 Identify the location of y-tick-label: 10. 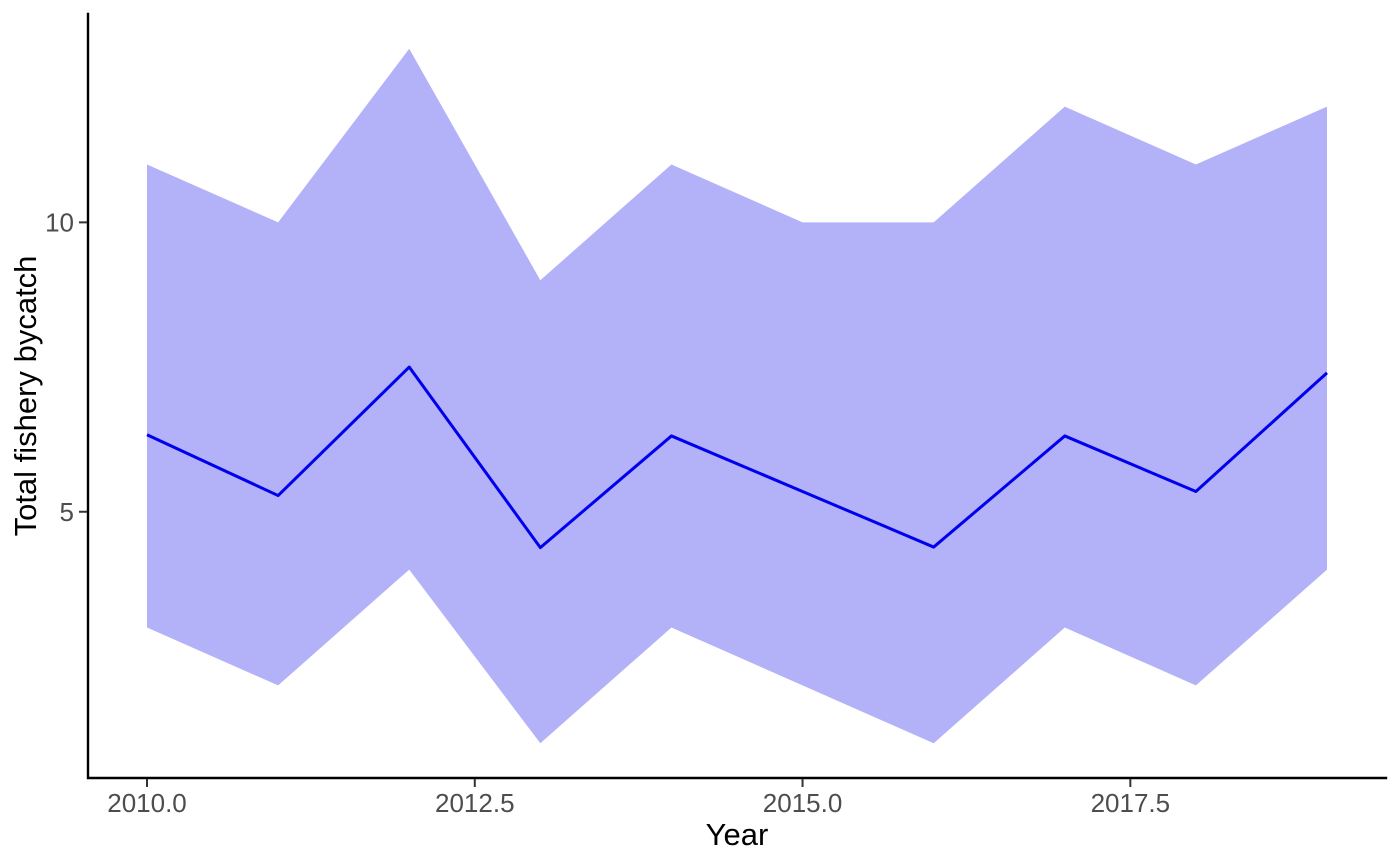
(59, 222).